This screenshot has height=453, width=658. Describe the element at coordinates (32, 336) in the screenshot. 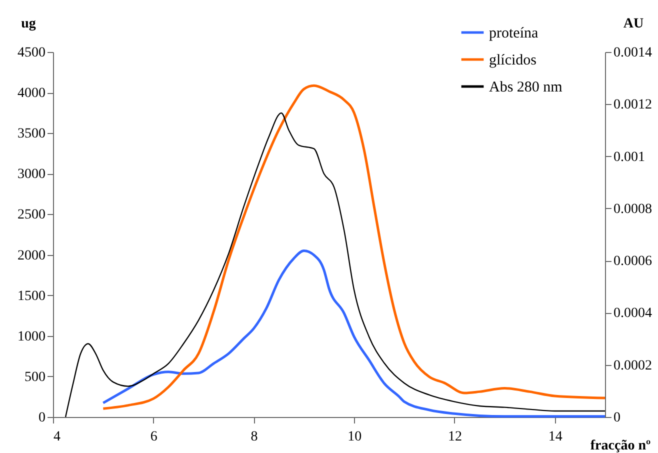

I see `y-tick-label: 1000` at that location.